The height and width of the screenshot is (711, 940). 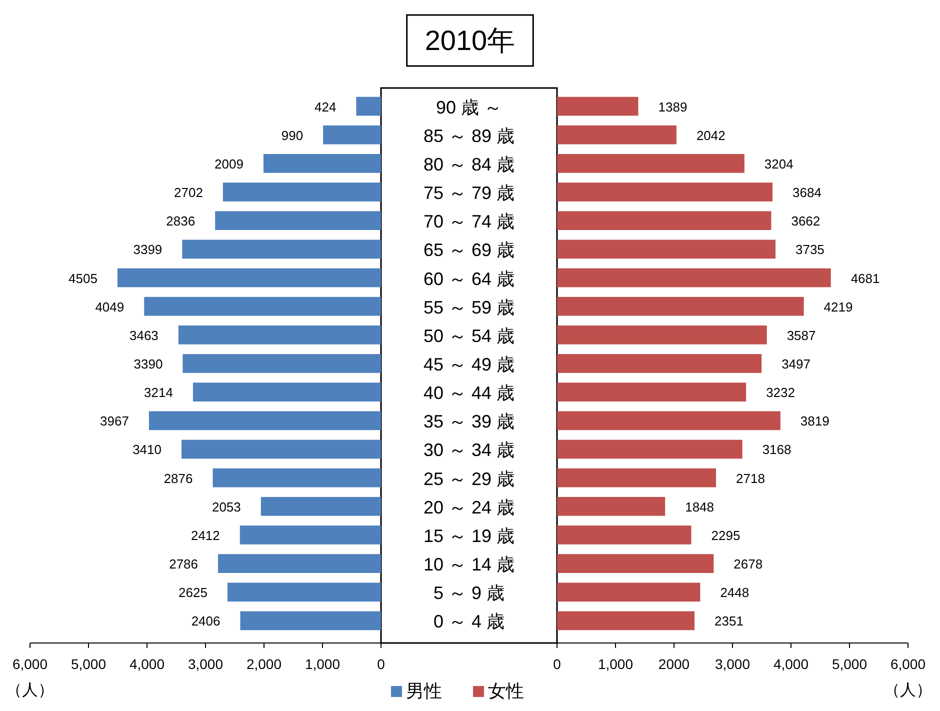 I want to click on data-label: 2702, so click(x=188, y=192).